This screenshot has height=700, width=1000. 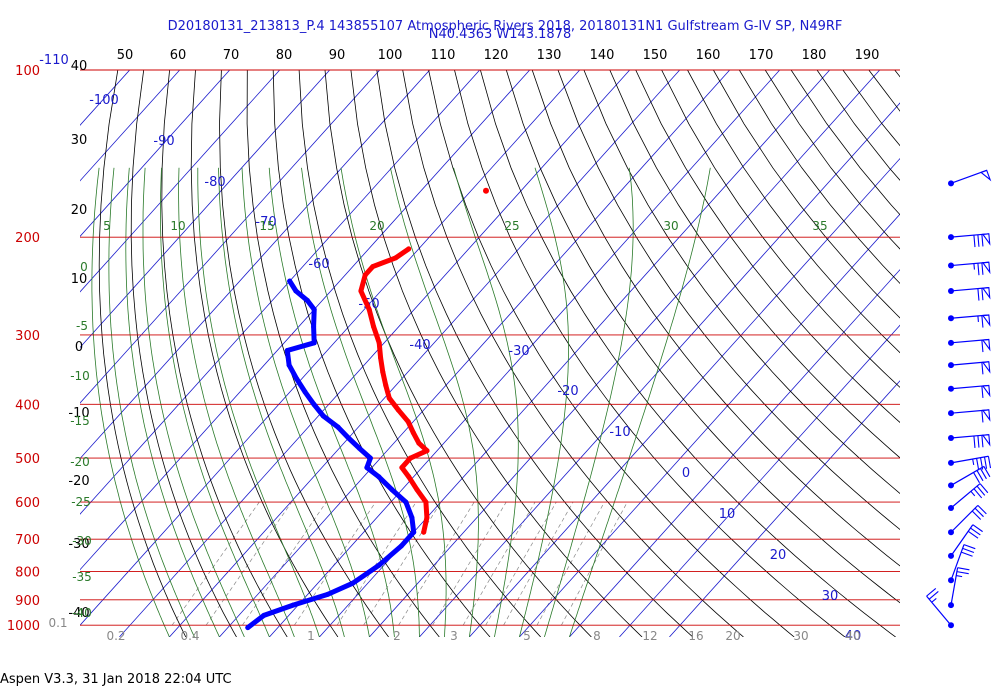 I want to click on top-scale-label: 80, so click(x=284, y=55).